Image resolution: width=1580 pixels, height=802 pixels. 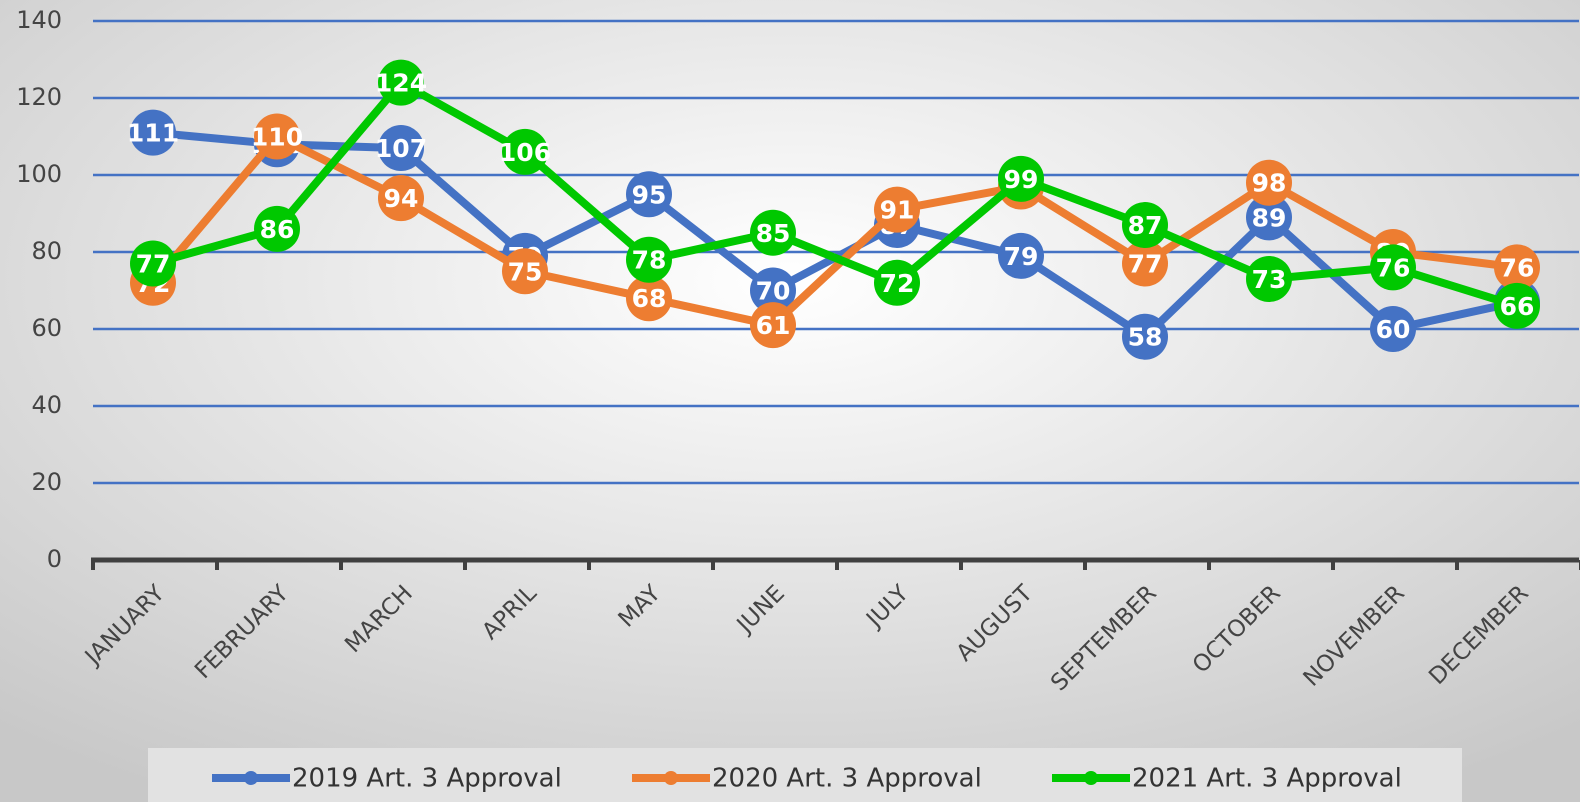 What do you see at coordinates (427, 779) in the screenshot?
I see `legend-label: 2019 Art. 3 Approval` at bounding box center [427, 779].